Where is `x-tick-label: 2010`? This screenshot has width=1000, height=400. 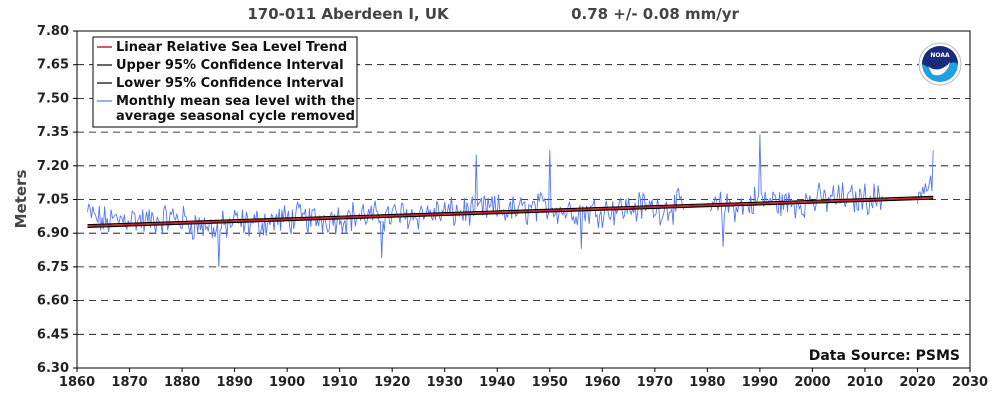 x-tick-label: 2010 is located at coordinates (865, 382).